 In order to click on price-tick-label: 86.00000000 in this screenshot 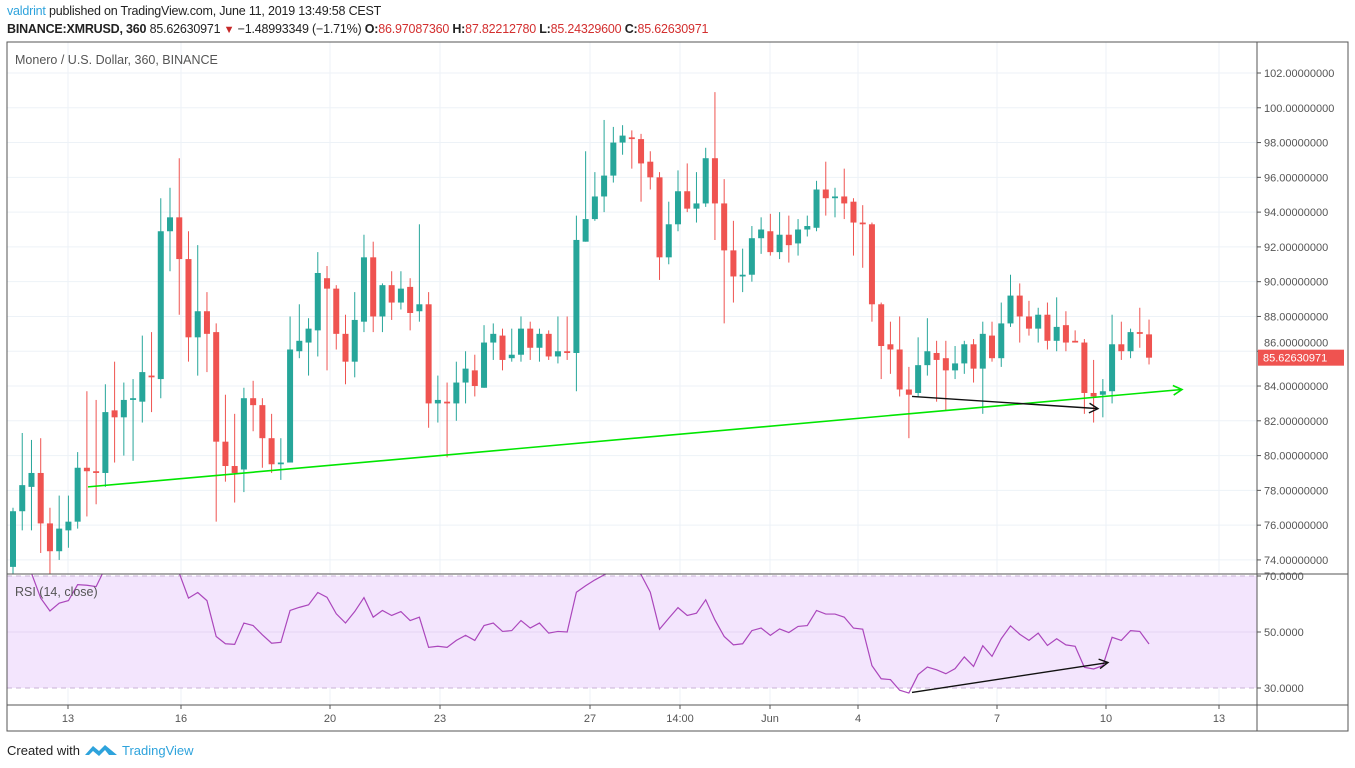, I will do `click(1296, 344)`.